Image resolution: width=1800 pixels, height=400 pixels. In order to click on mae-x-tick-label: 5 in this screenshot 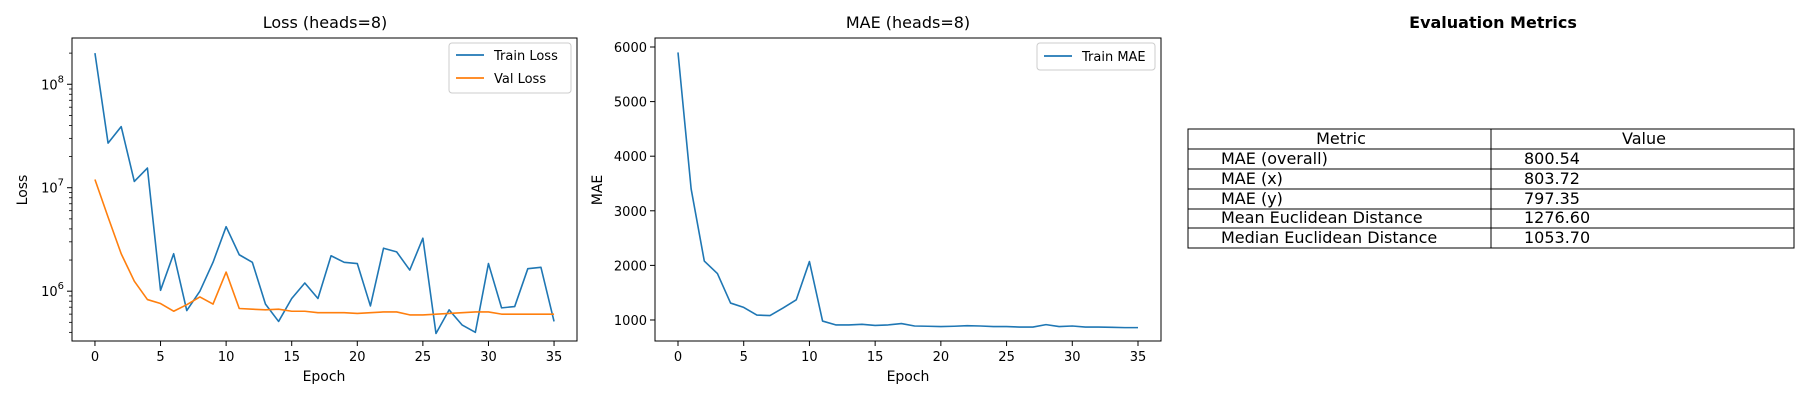, I will do `click(744, 357)`.